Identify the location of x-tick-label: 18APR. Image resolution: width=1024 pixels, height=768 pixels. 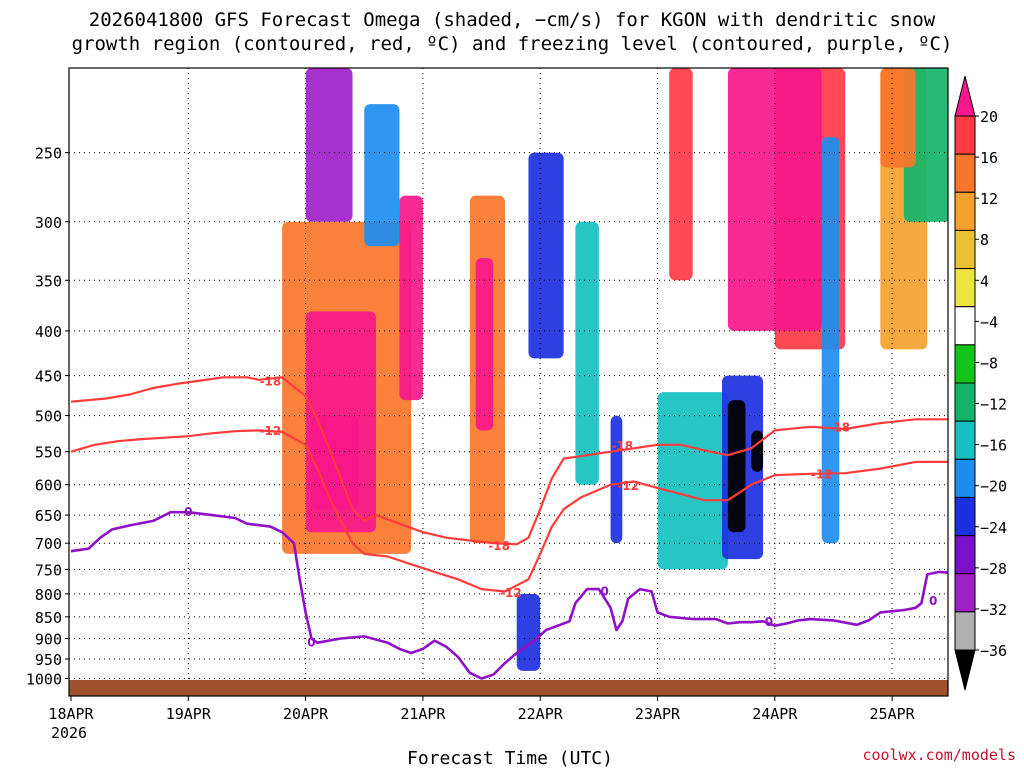
(71, 714).